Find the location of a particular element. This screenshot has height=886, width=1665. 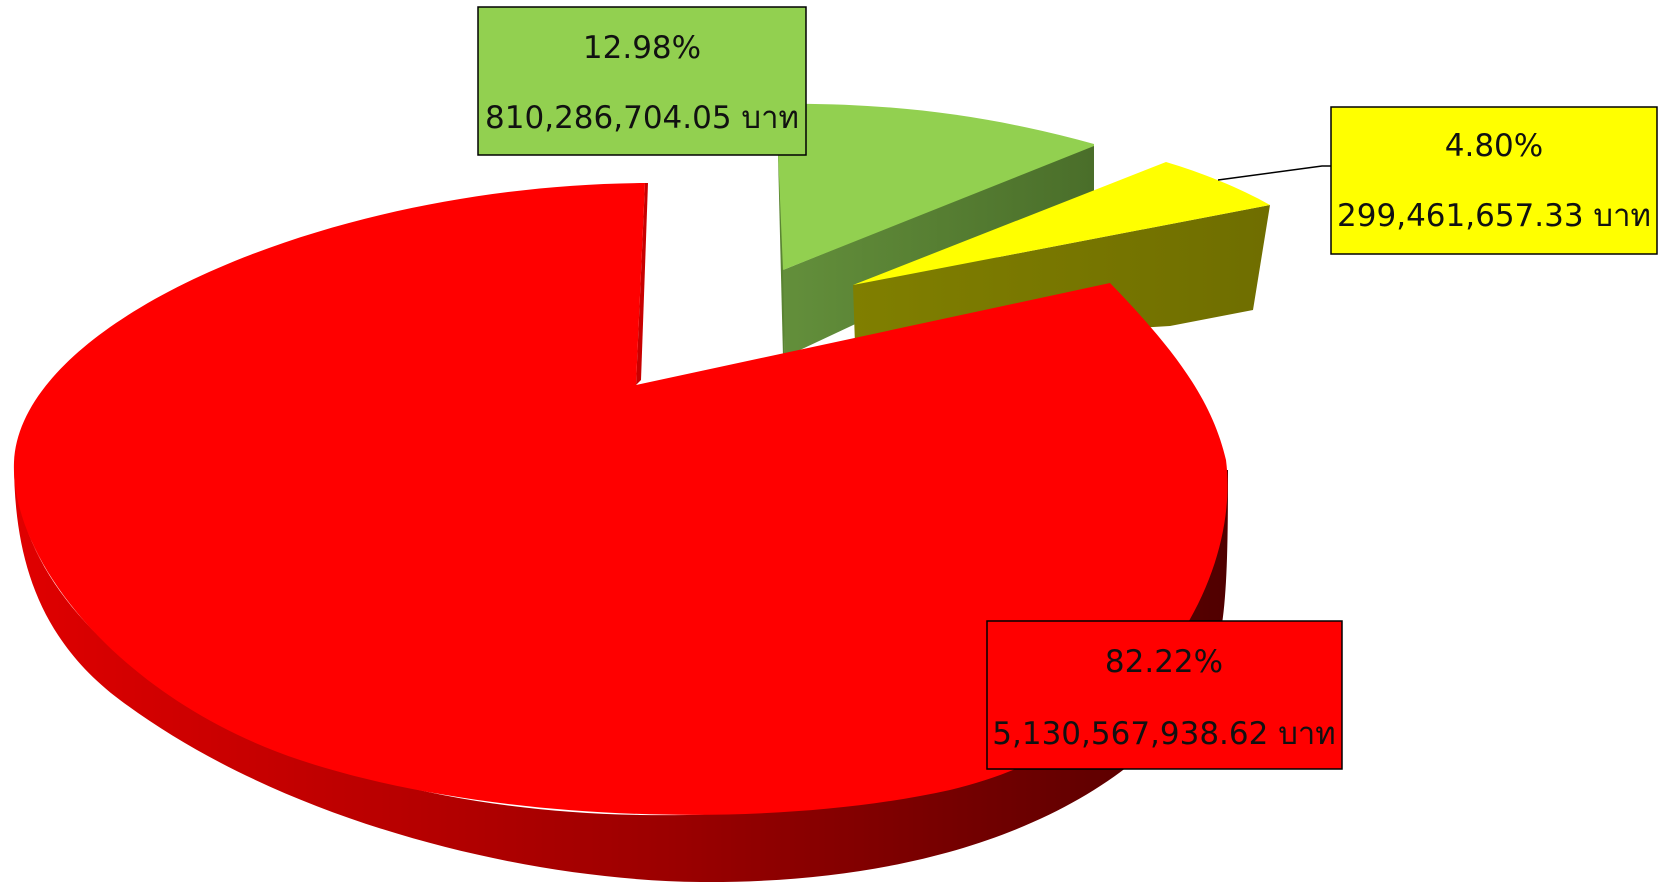

yellow-label-leader-line is located at coordinates (1274, 173).